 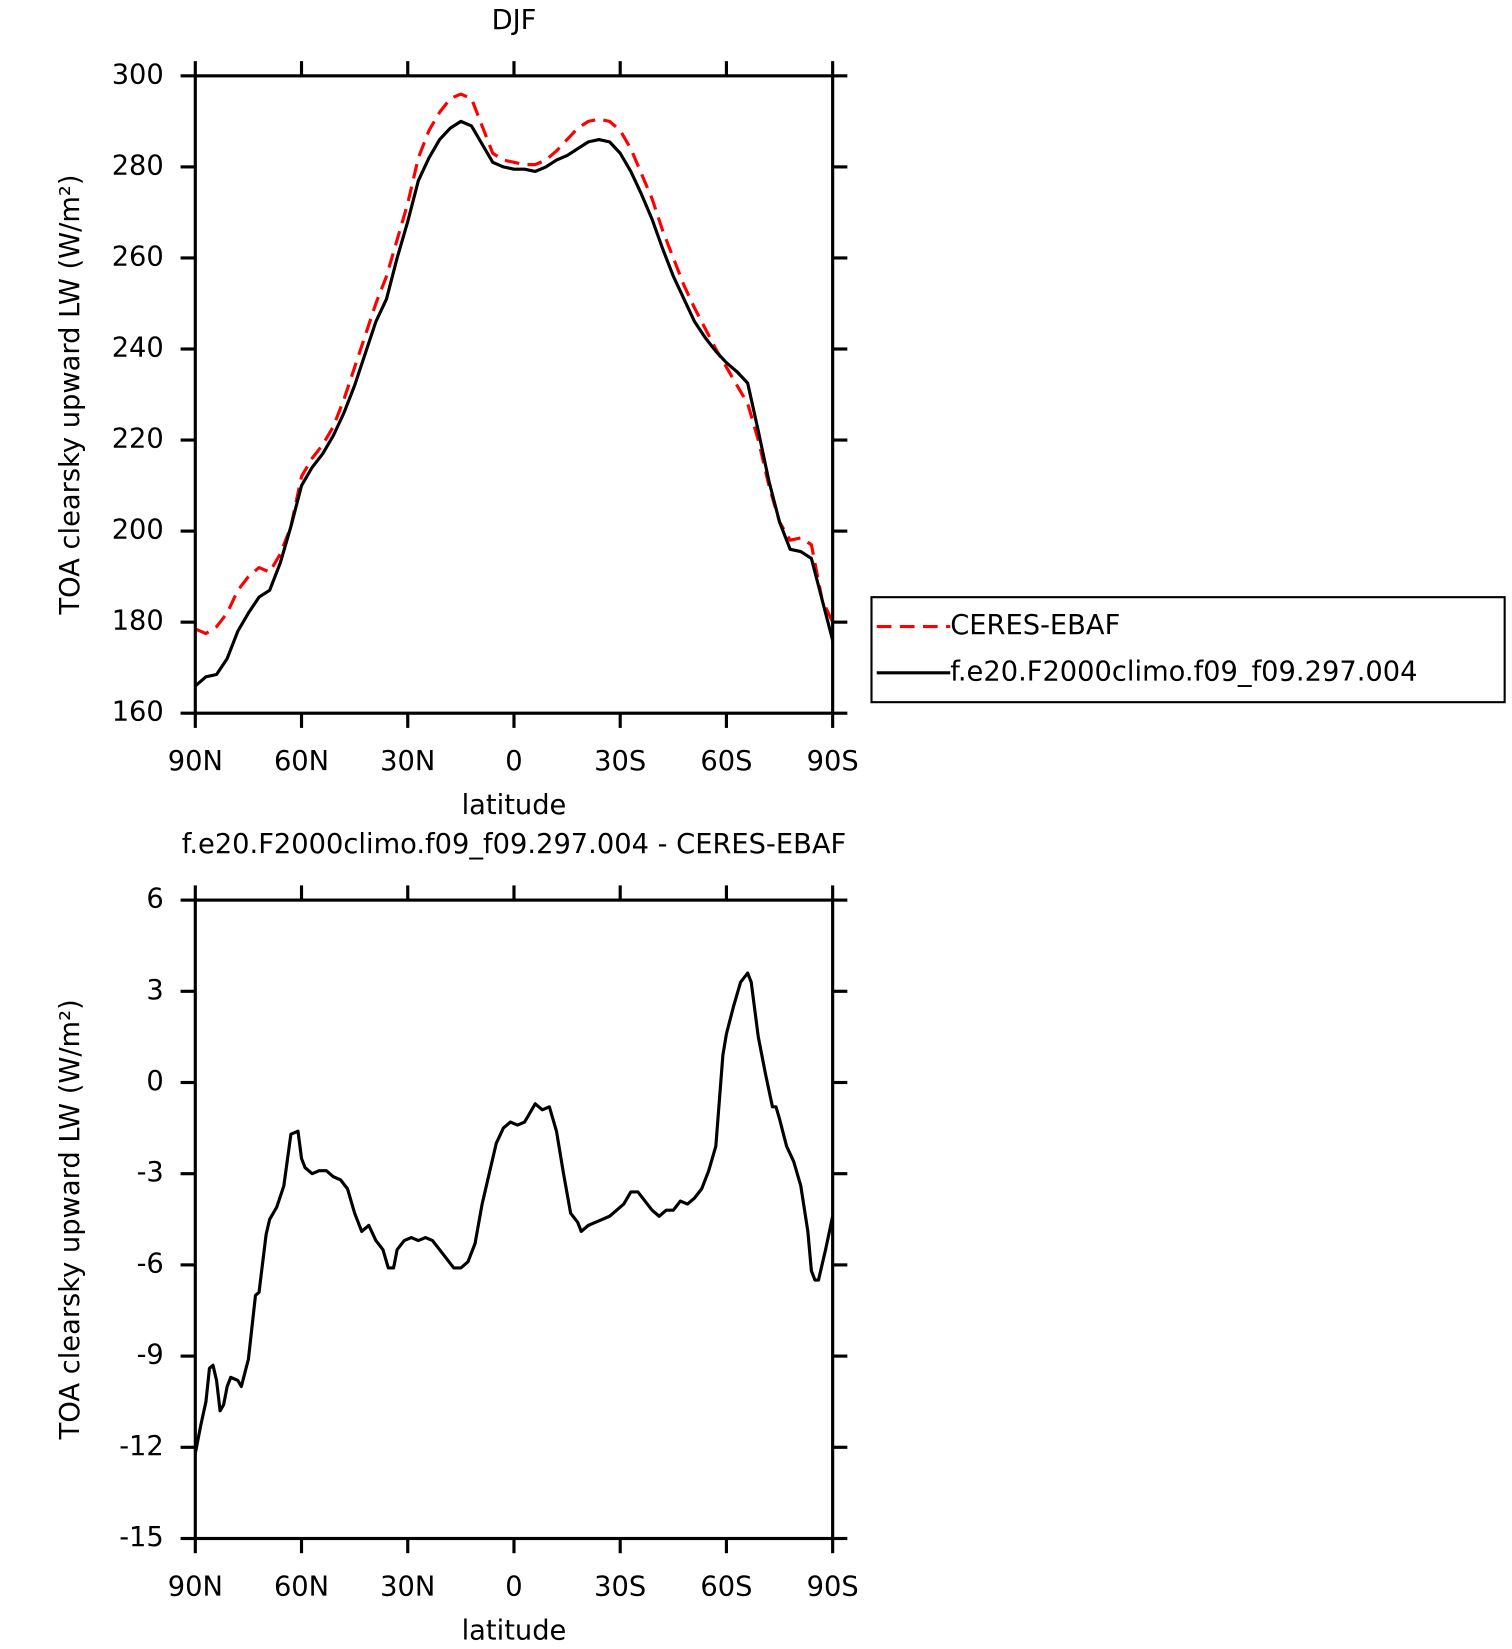 I want to click on y-tick-label: -12, so click(x=141, y=1446).